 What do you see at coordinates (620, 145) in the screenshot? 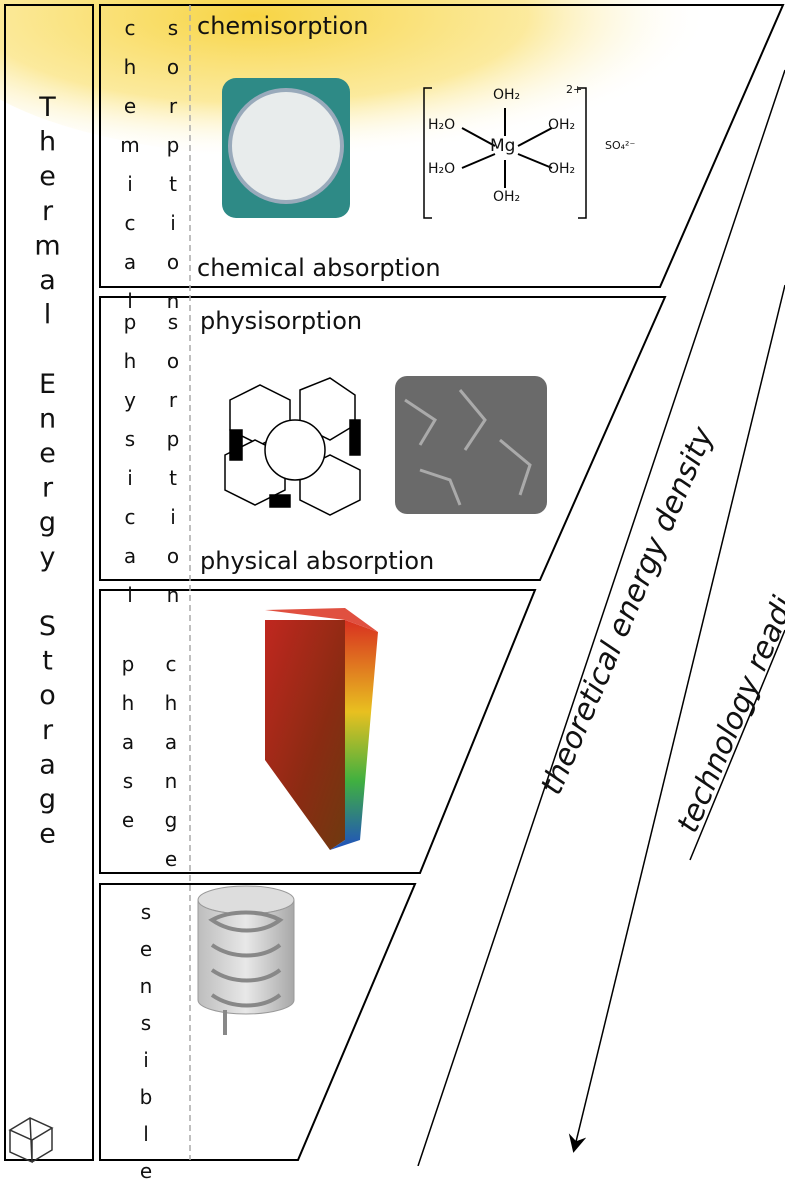
I see `formula-label: SO₄²⁻` at bounding box center [620, 145].